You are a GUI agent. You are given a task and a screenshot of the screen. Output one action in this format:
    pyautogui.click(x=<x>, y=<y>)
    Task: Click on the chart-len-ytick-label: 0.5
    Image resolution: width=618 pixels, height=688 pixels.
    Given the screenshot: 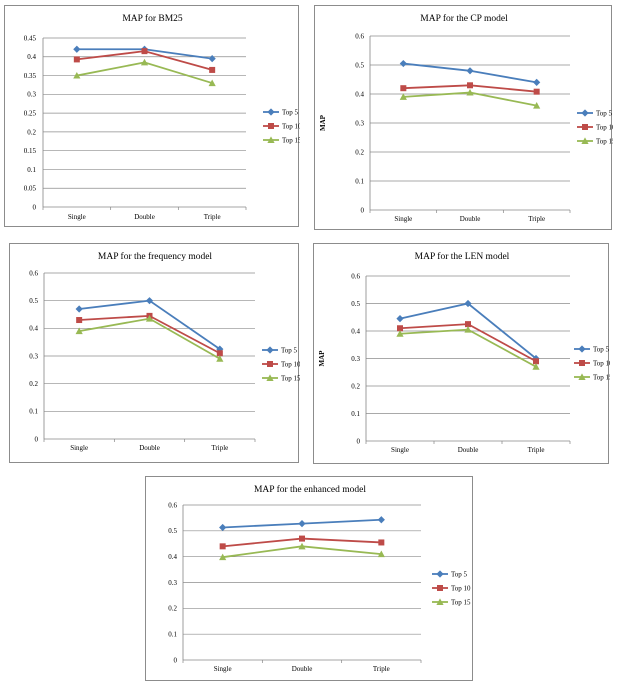 What is the action you would take?
    pyautogui.click(x=355, y=304)
    